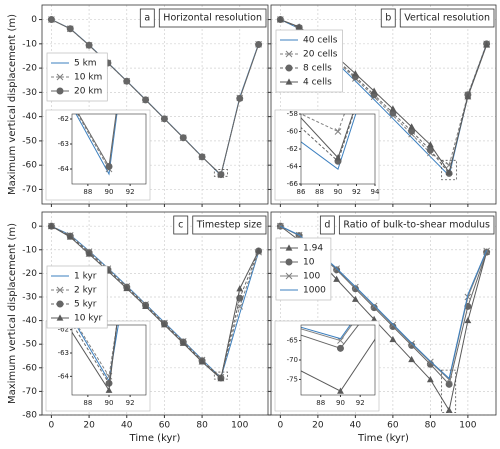  Describe the element at coordinates (292, 360) in the screenshot. I see `inset-y-tick-label: -70` at that location.